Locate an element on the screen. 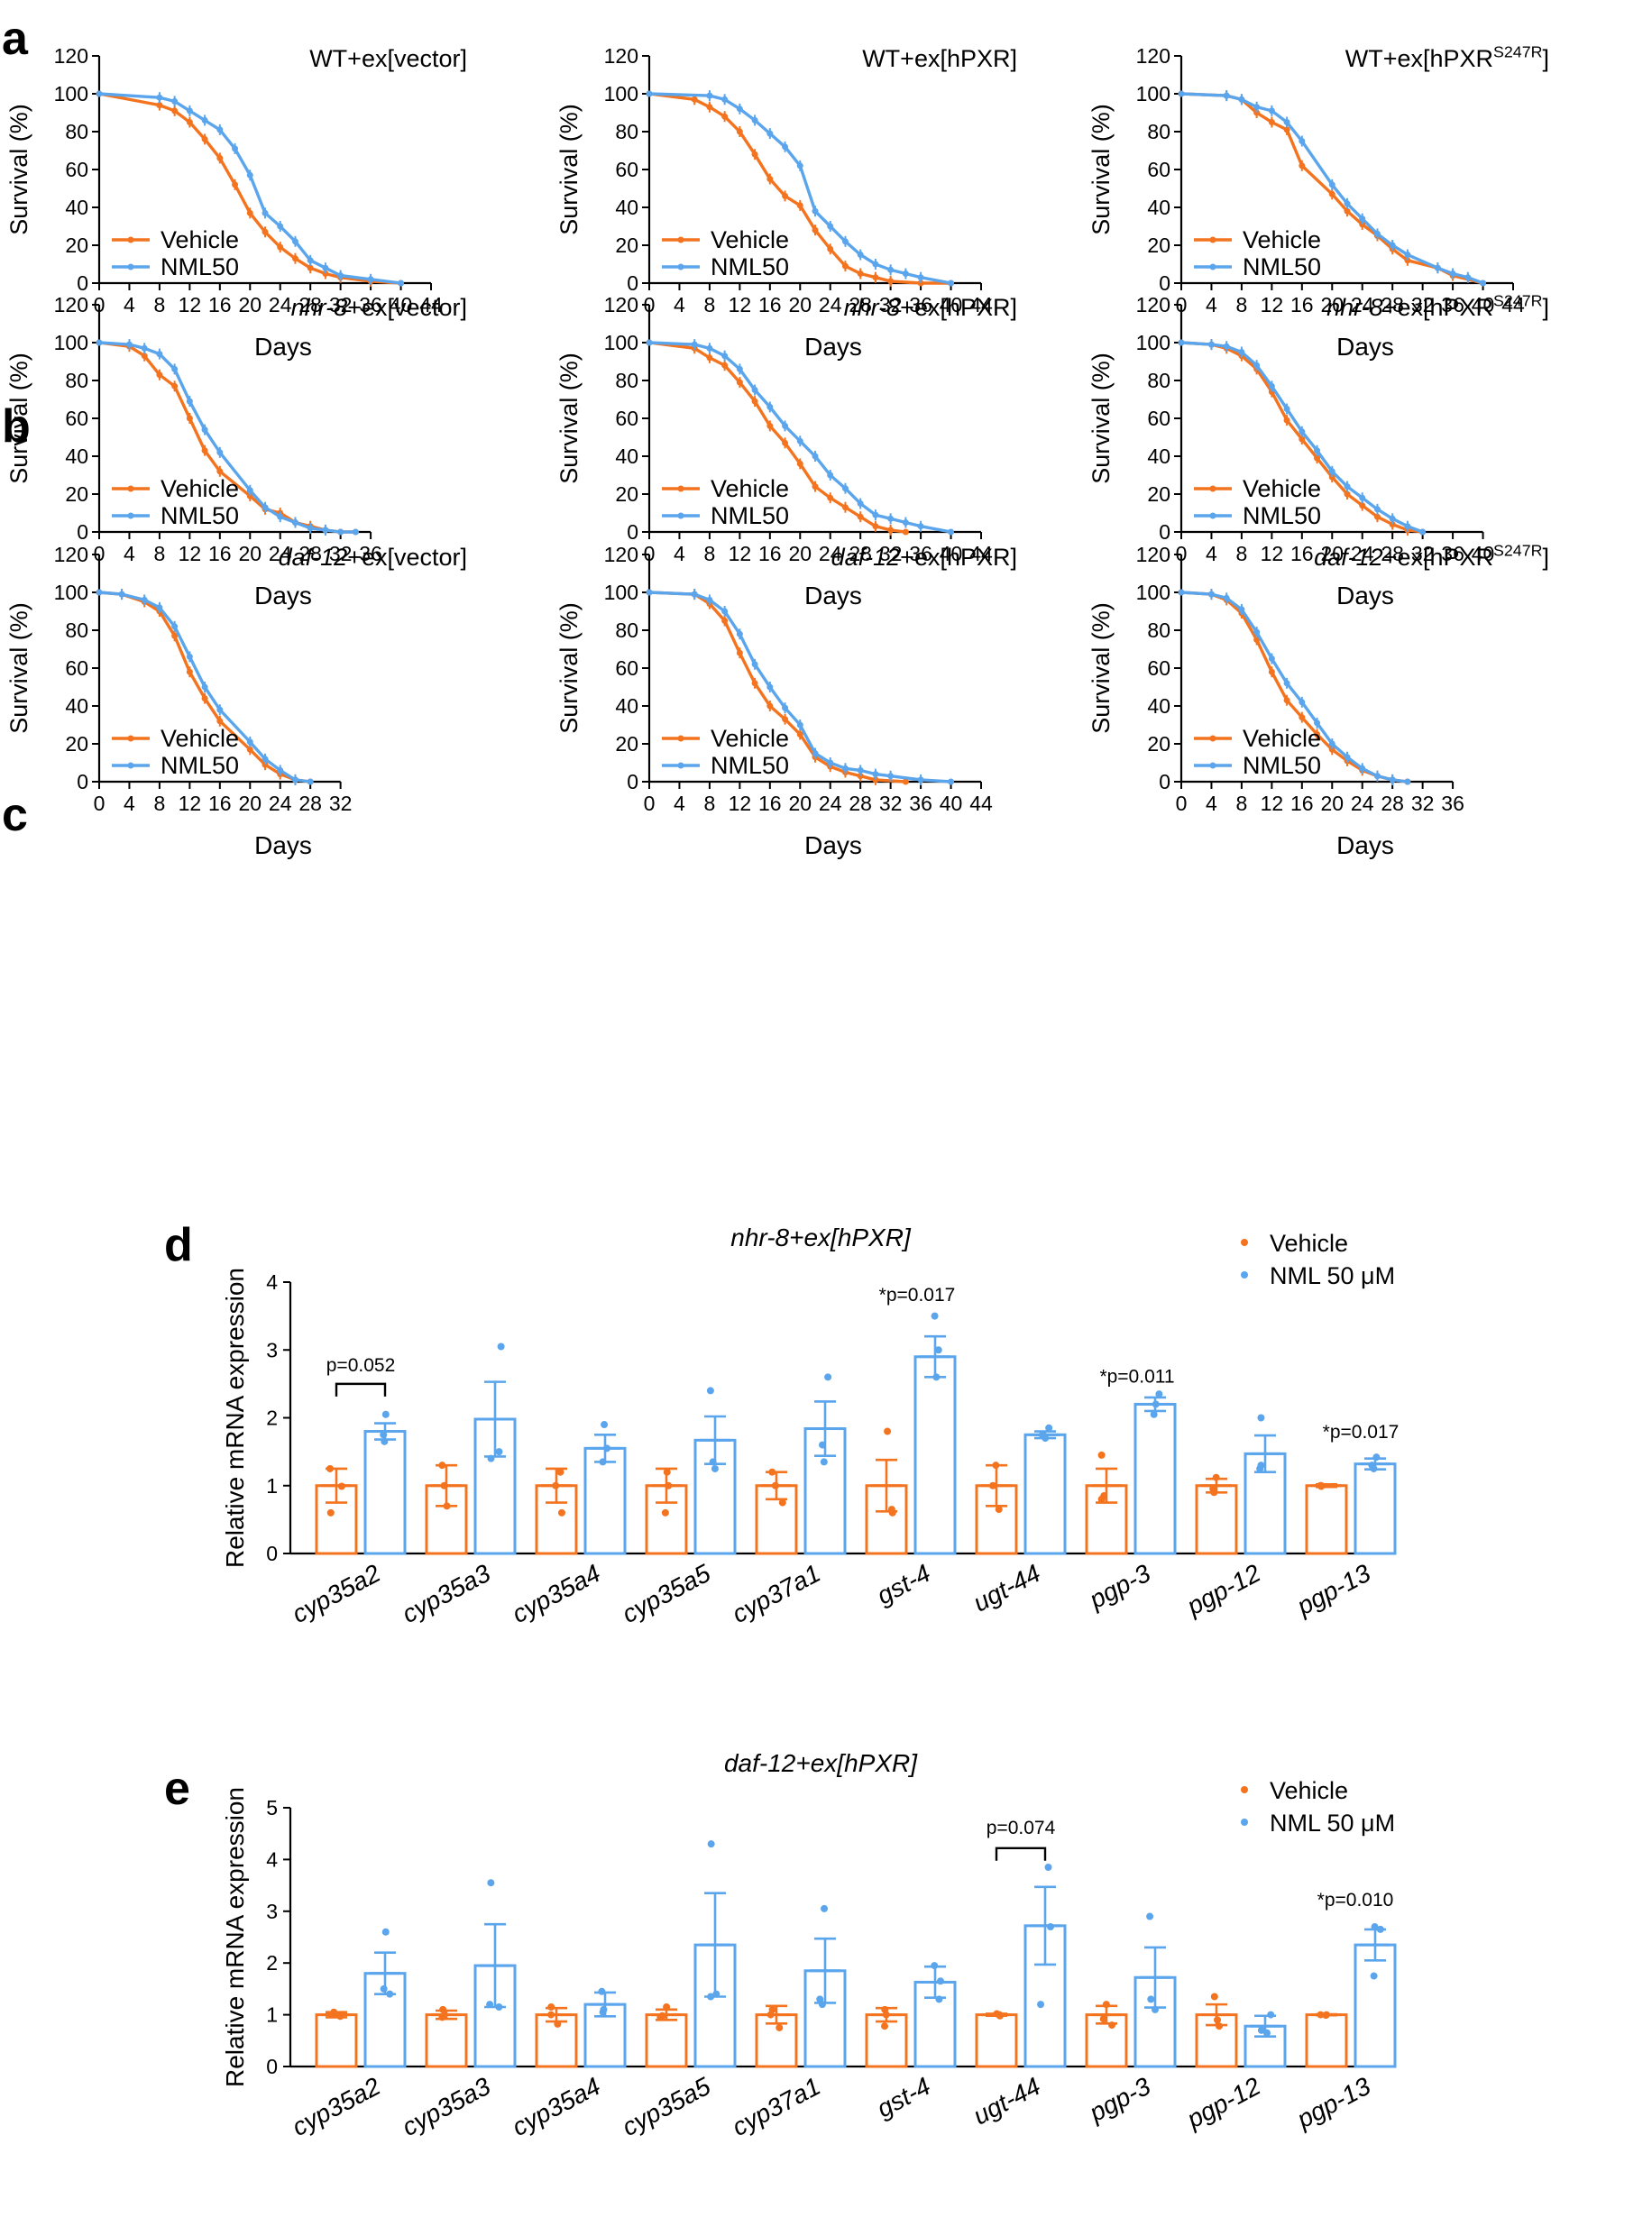  y-tick-label: 100 is located at coordinates (621, 343).